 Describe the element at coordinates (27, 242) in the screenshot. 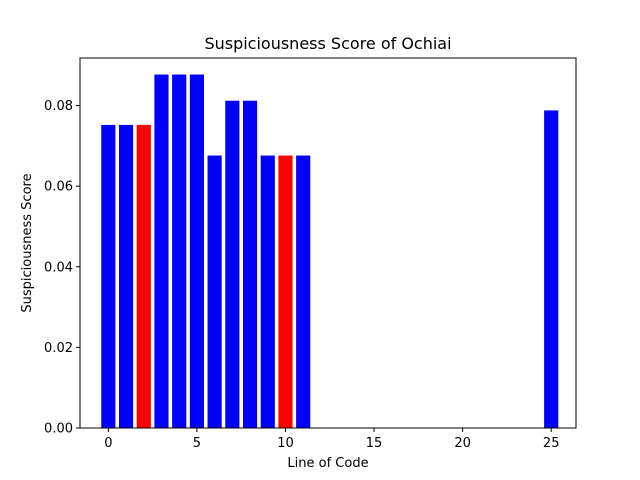

I see `y-axis-label: Suspiciousness Score` at that location.